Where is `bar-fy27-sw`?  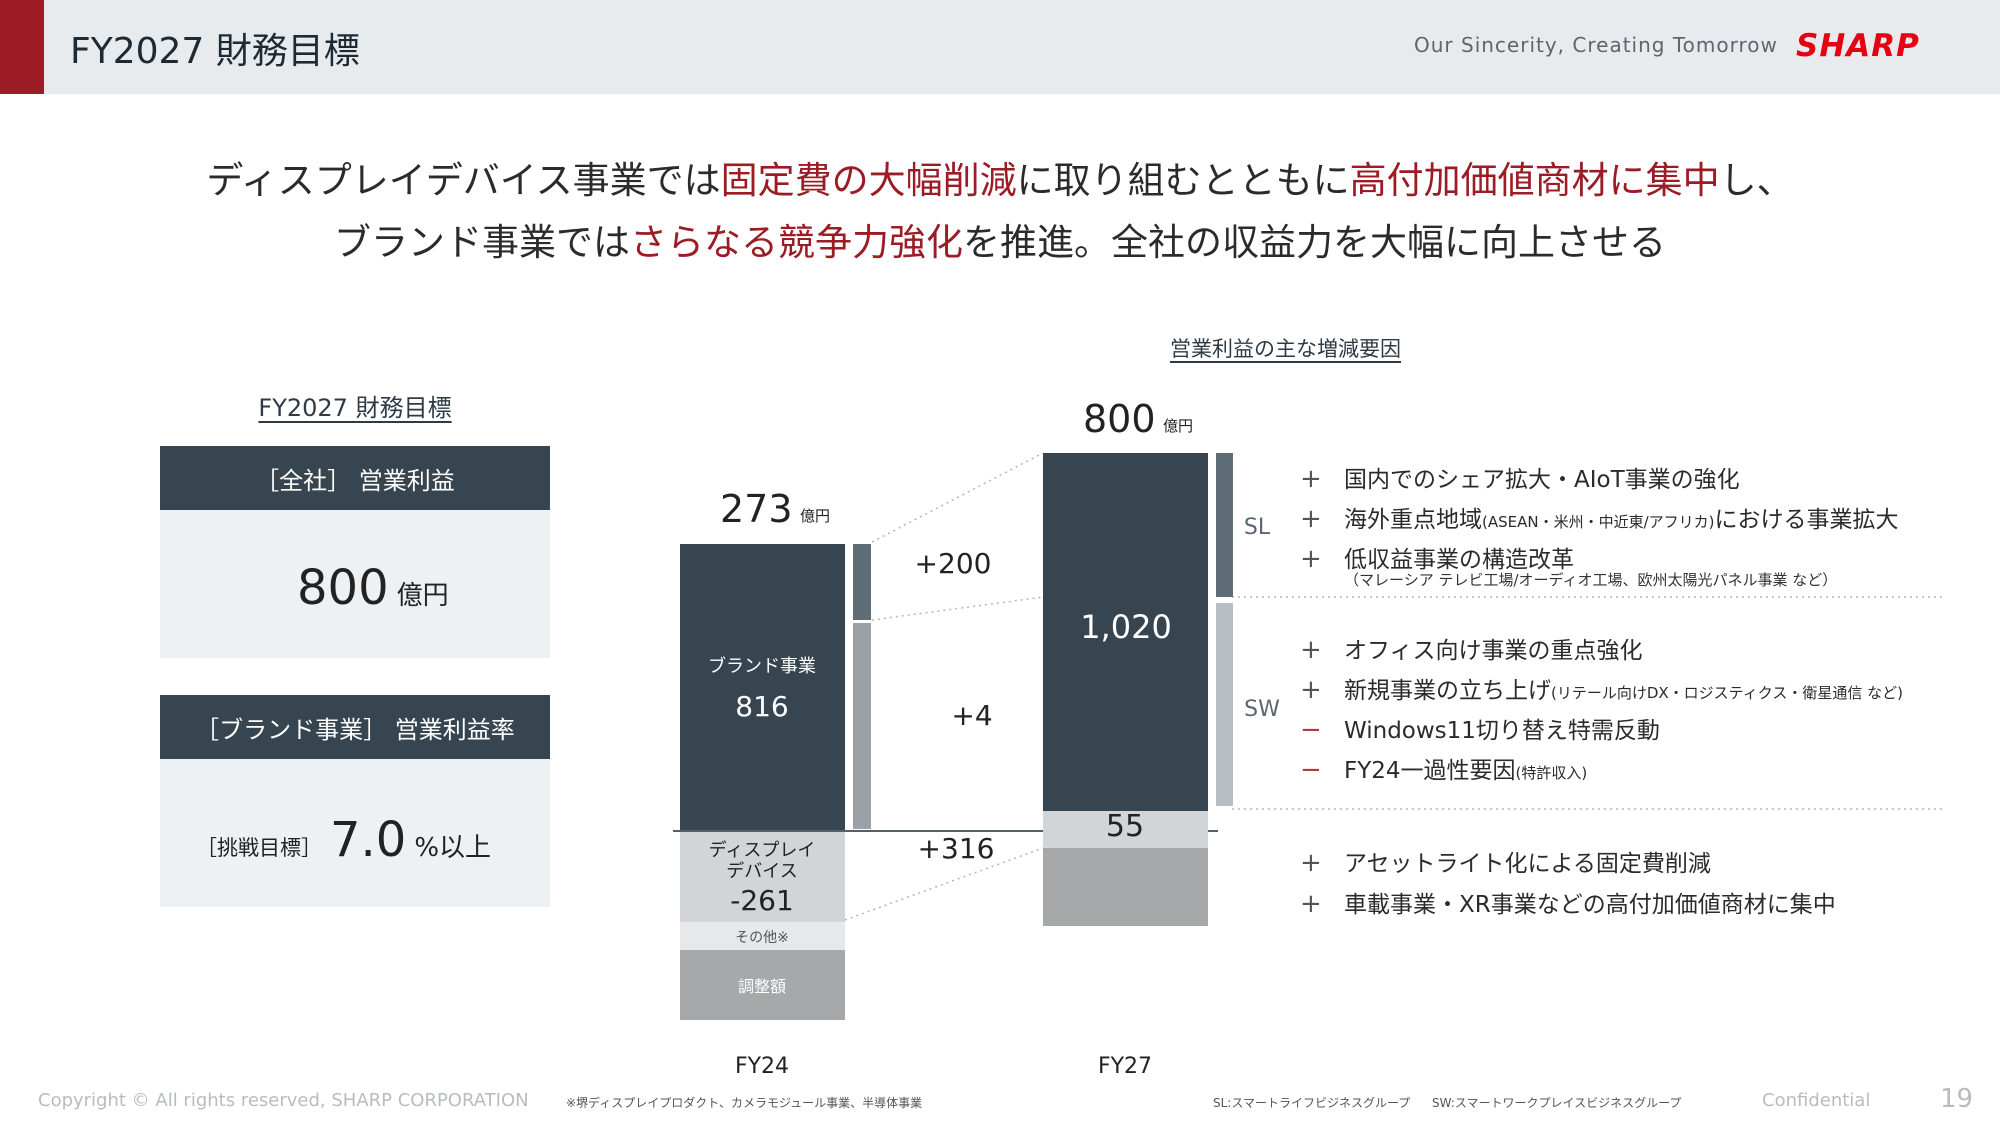
bar-fy27-sw is located at coordinates (1224, 704).